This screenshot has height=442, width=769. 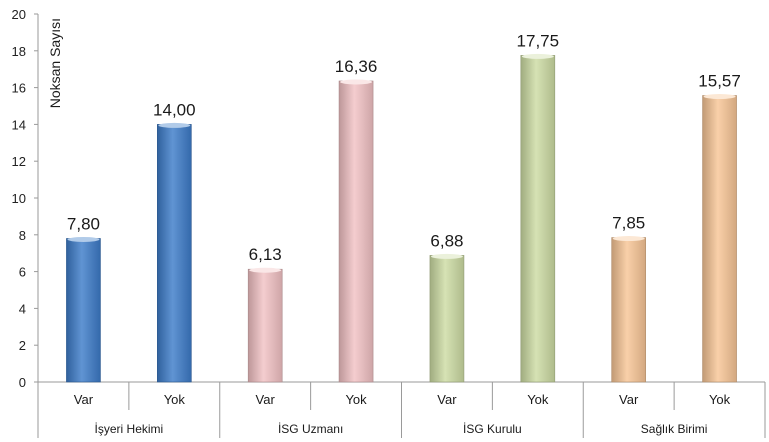 What do you see at coordinates (22, 272) in the screenshot?
I see `y-tick-label: 6` at bounding box center [22, 272].